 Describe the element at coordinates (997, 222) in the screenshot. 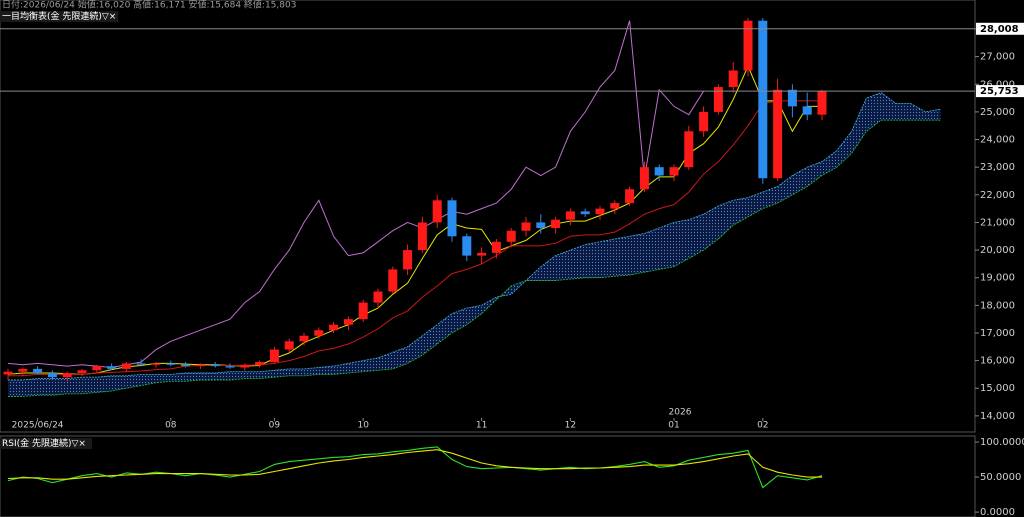

I see `y-tick-label: 21,000` at that location.